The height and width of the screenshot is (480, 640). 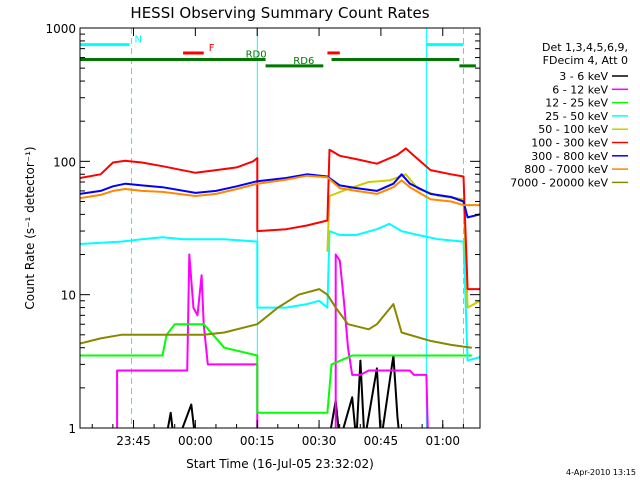 I want to click on y-tick-label-3: 1000, so click(x=60, y=29).